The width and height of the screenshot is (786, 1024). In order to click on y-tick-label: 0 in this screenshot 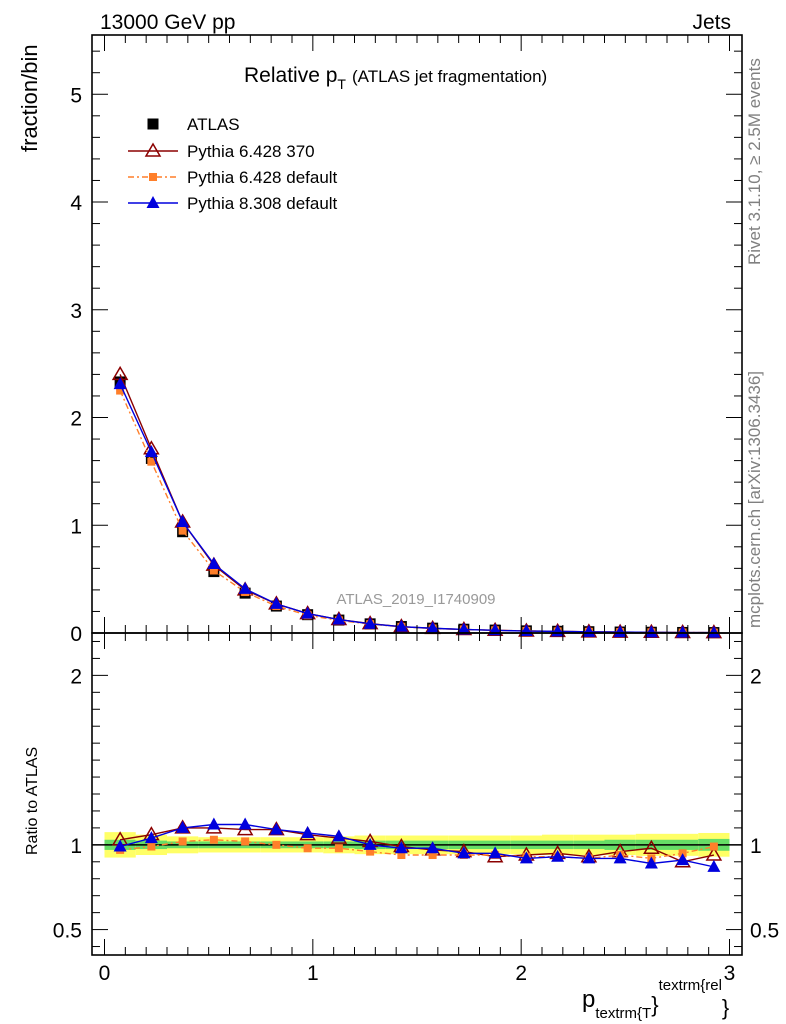, I will do `click(76, 634)`.